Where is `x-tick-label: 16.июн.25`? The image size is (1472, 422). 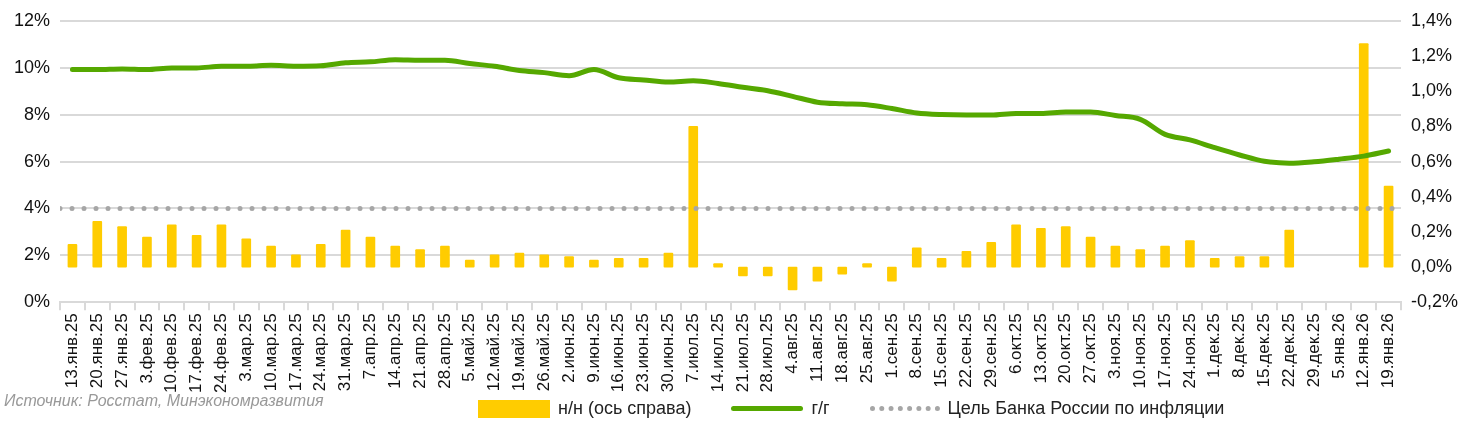 x-tick-label: 16.июн.25 is located at coordinates (618, 353).